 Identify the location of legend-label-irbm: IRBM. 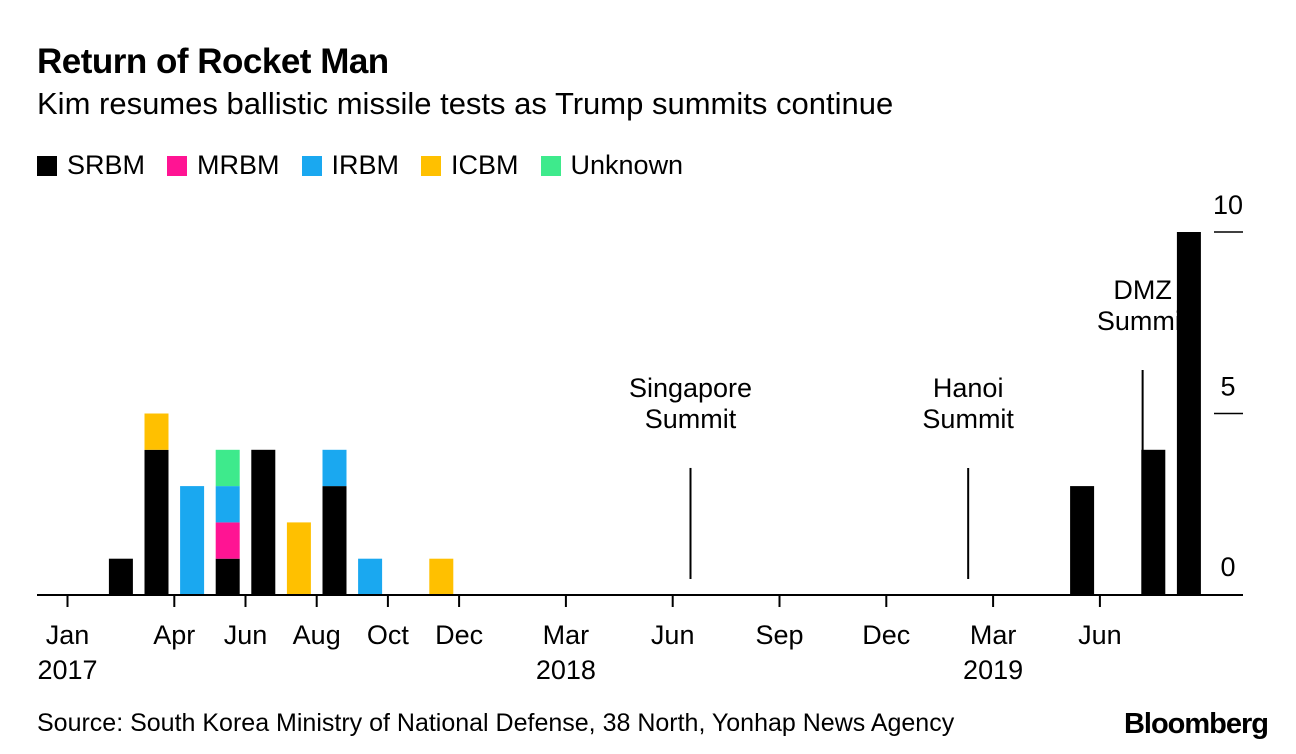
(365, 165).